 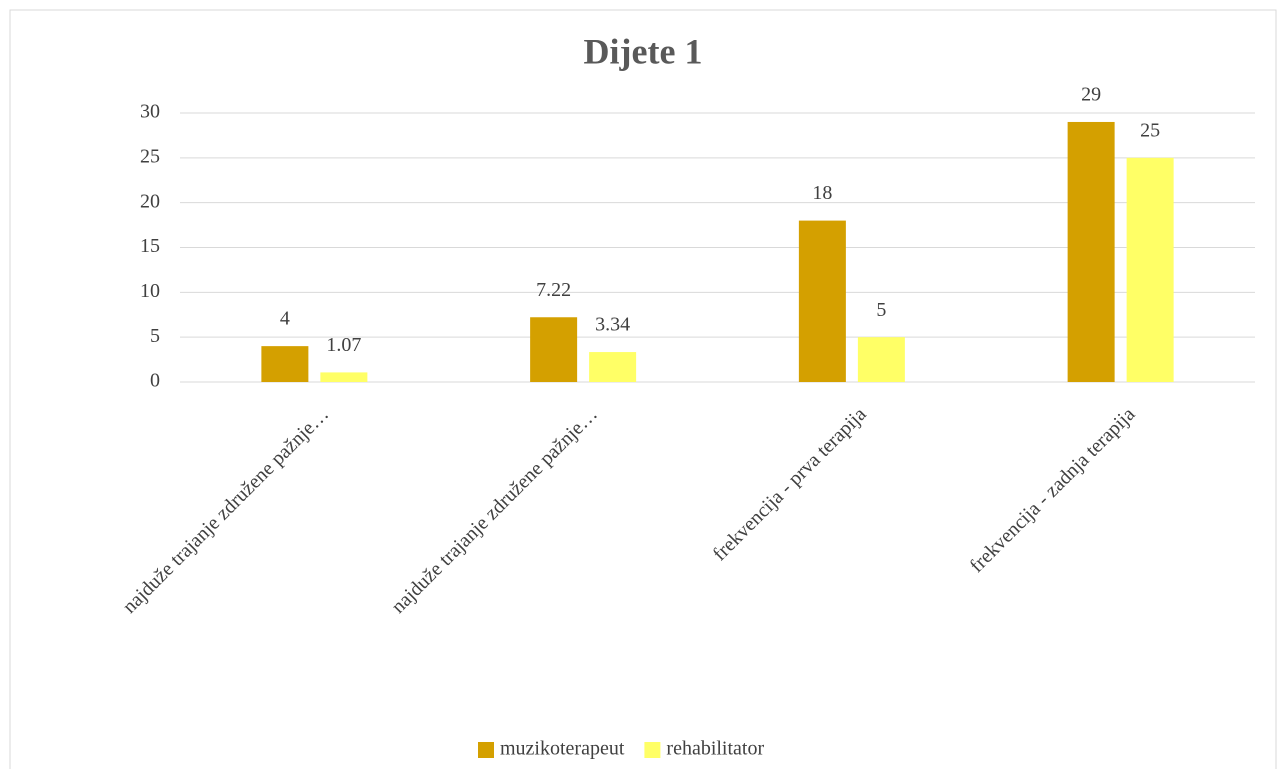 I want to click on y-tick-label: 20, so click(x=150, y=201).